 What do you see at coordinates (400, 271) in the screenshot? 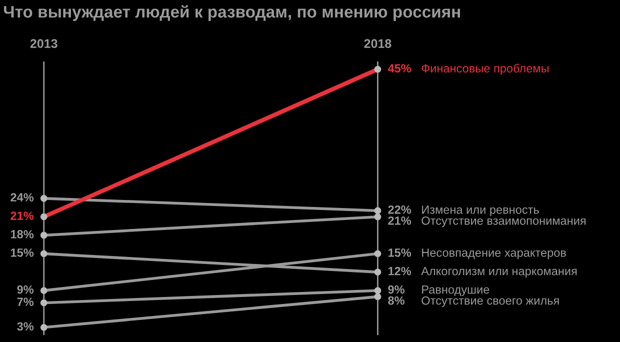
I see `data-label: 12%` at bounding box center [400, 271].